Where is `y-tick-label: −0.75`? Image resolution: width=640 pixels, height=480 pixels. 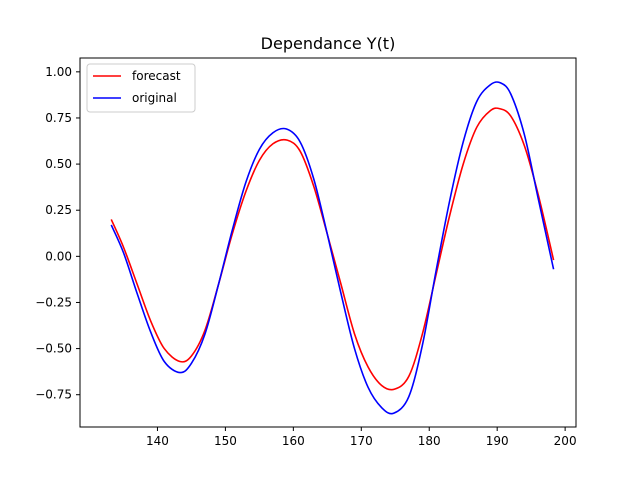
y-tick-label: −0.75 is located at coordinates (53, 395).